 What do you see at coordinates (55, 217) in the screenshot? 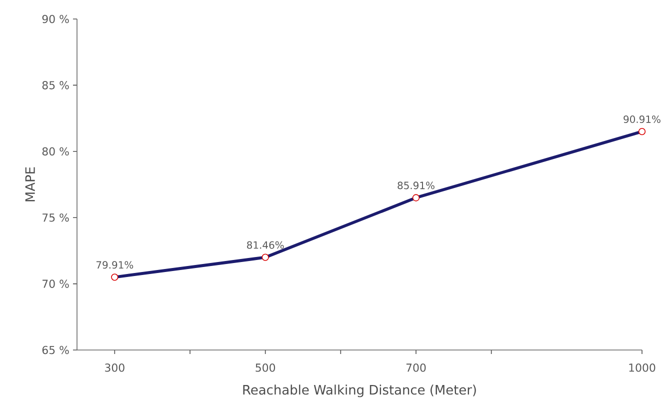
I see `y-tick-label: 75 %` at bounding box center [55, 217].